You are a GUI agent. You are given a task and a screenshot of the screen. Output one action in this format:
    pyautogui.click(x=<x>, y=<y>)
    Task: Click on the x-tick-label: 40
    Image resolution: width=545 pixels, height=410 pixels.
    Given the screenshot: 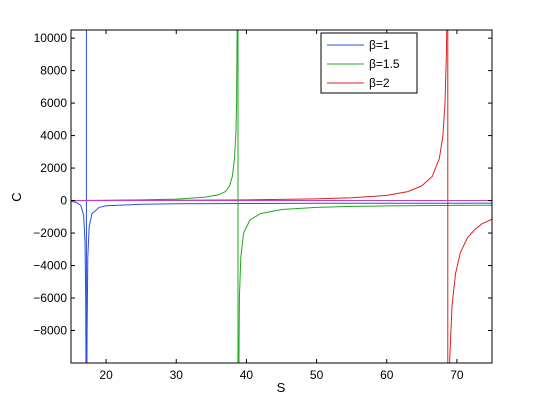 What is the action you would take?
    pyautogui.click(x=247, y=375)
    